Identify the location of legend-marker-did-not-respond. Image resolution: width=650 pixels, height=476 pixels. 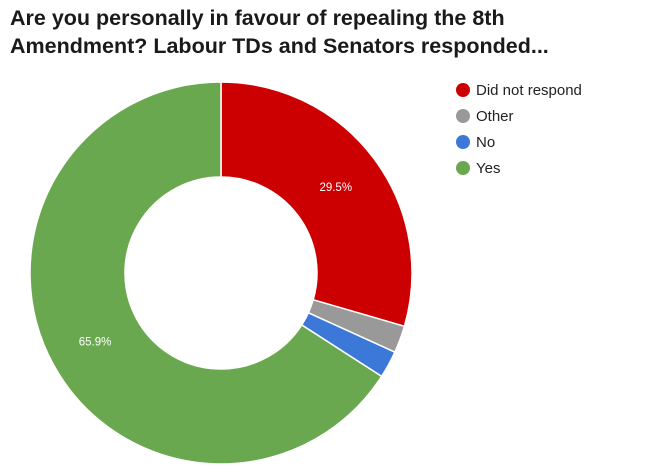
(463, 90).